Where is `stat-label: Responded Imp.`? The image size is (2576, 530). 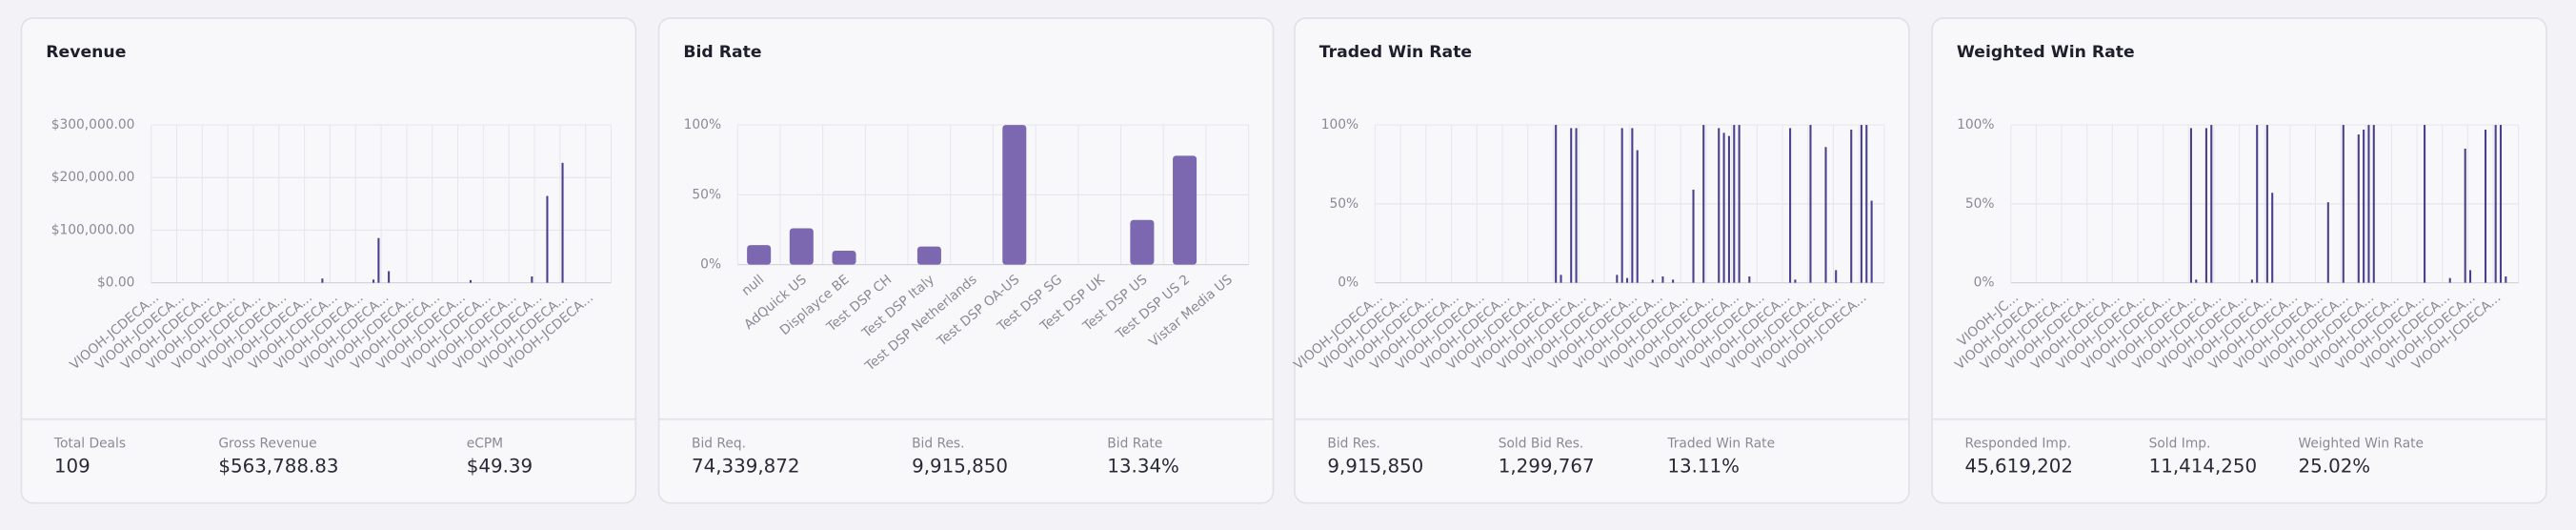 stat-label: Responded Imp. is located at coordinates (2018, 444).